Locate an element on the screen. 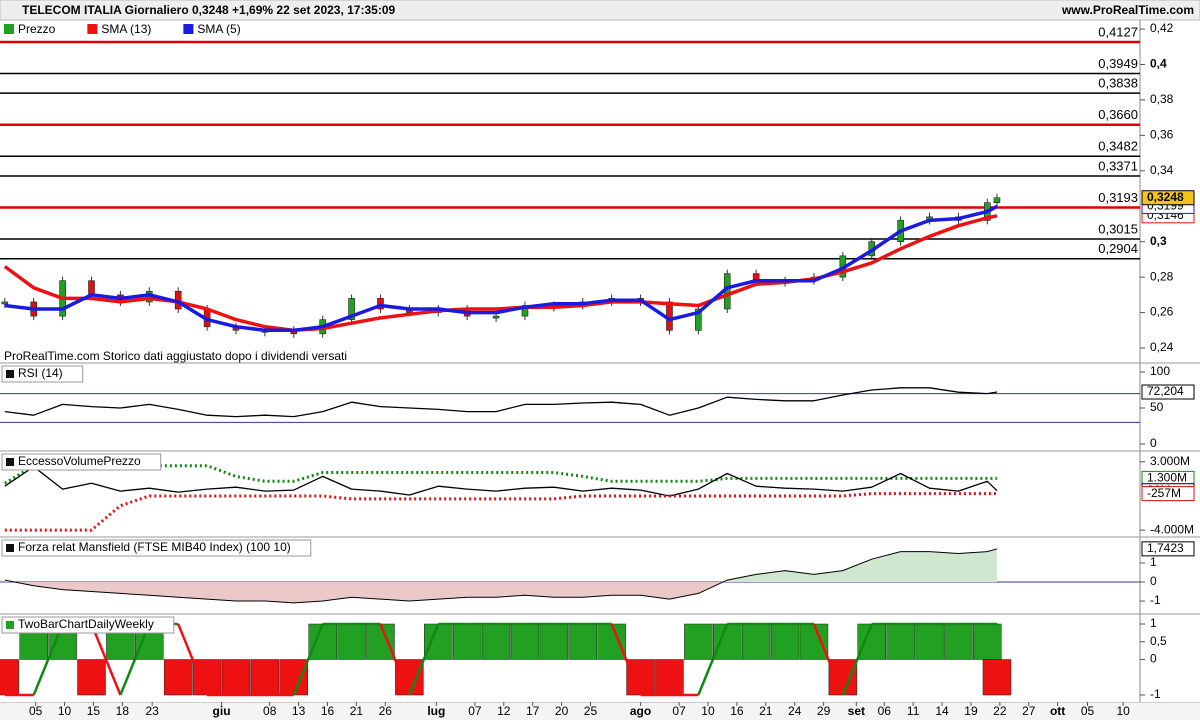 Image resolution: width=1200 pixels, height=725 pixels. y-tick-label: 0,4 is located at coordinates (1158, 64).